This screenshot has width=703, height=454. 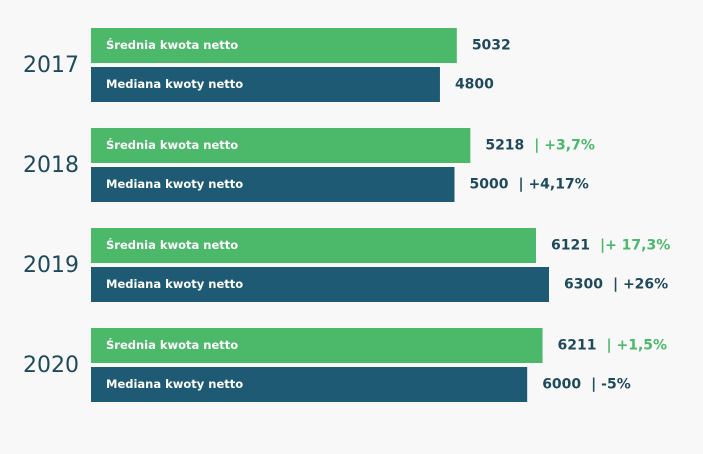 What do you see at coordinates (51, 265) in the screenshot?
I see `year-label: 2019` at bounding box center [51, 265].